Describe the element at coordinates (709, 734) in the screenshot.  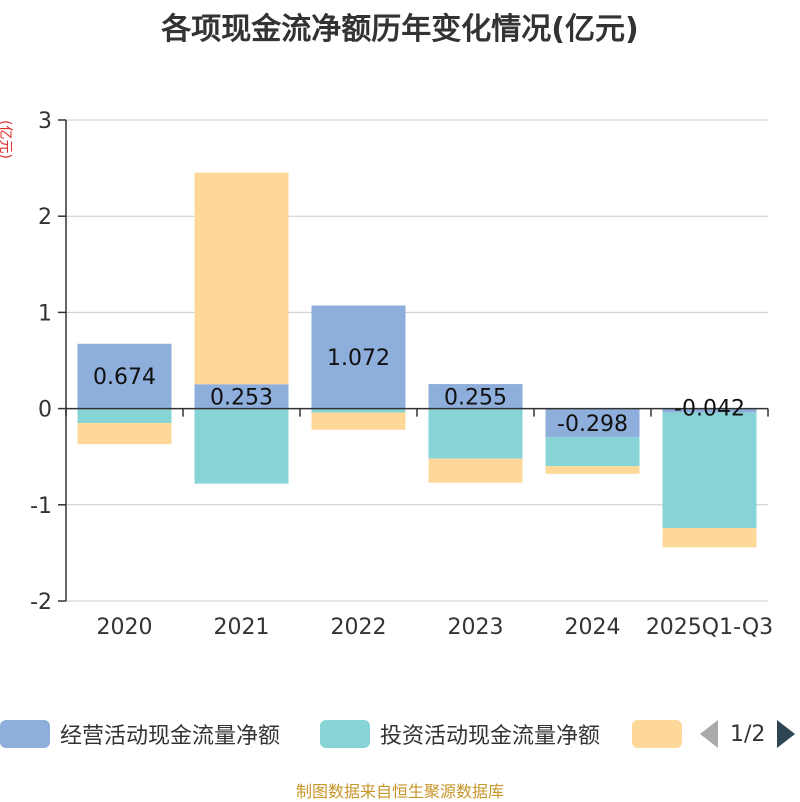
I see `legend-prev-arrow-icon` at that location.